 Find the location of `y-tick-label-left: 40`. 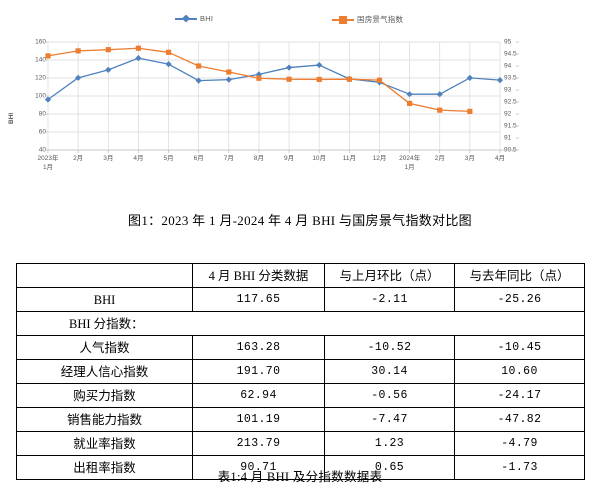

y-tick-label-left: 40 is located at coordinates (42, 150).